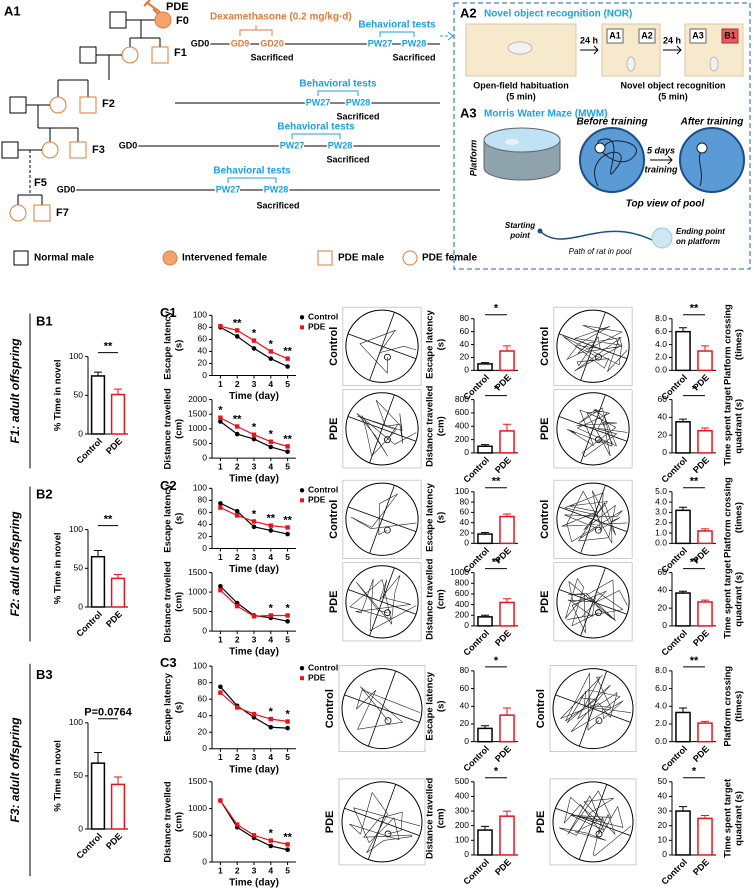 The height and width of the screenshot is (891, 754). Describe the element at coordinates (323, 490) in the screenshot. I see `legend-label: Control` at that location.